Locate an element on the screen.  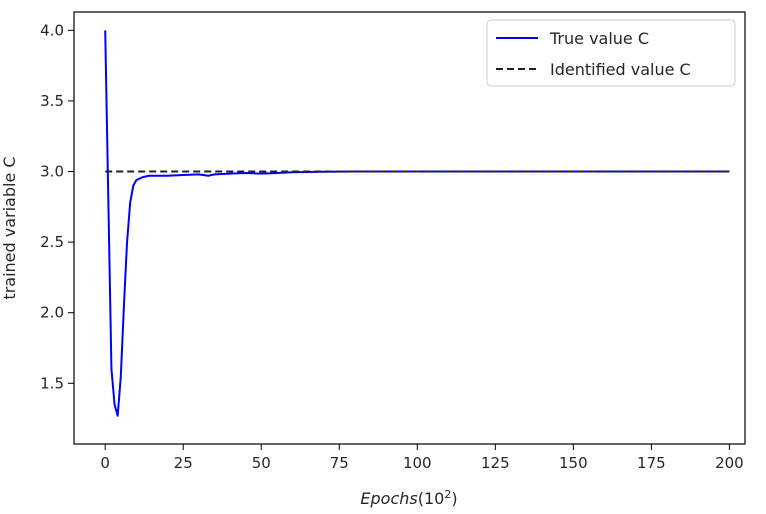
legend: True value C Identified value C is located at coordinates (611, 53).